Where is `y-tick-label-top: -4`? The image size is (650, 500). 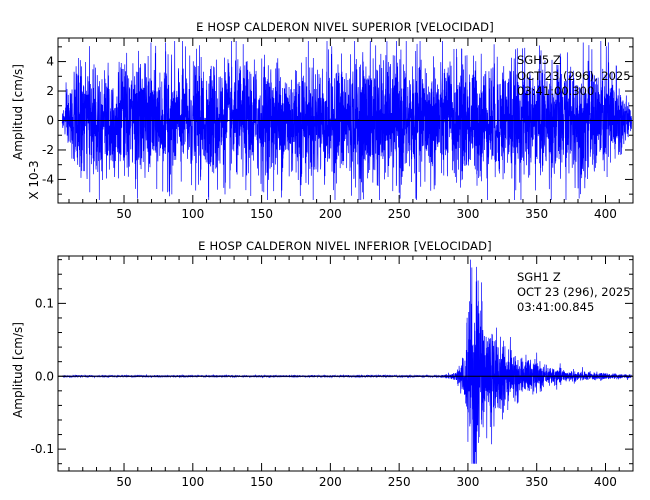
y-tick-label-top: -4 is located at coordinates (48, 179).